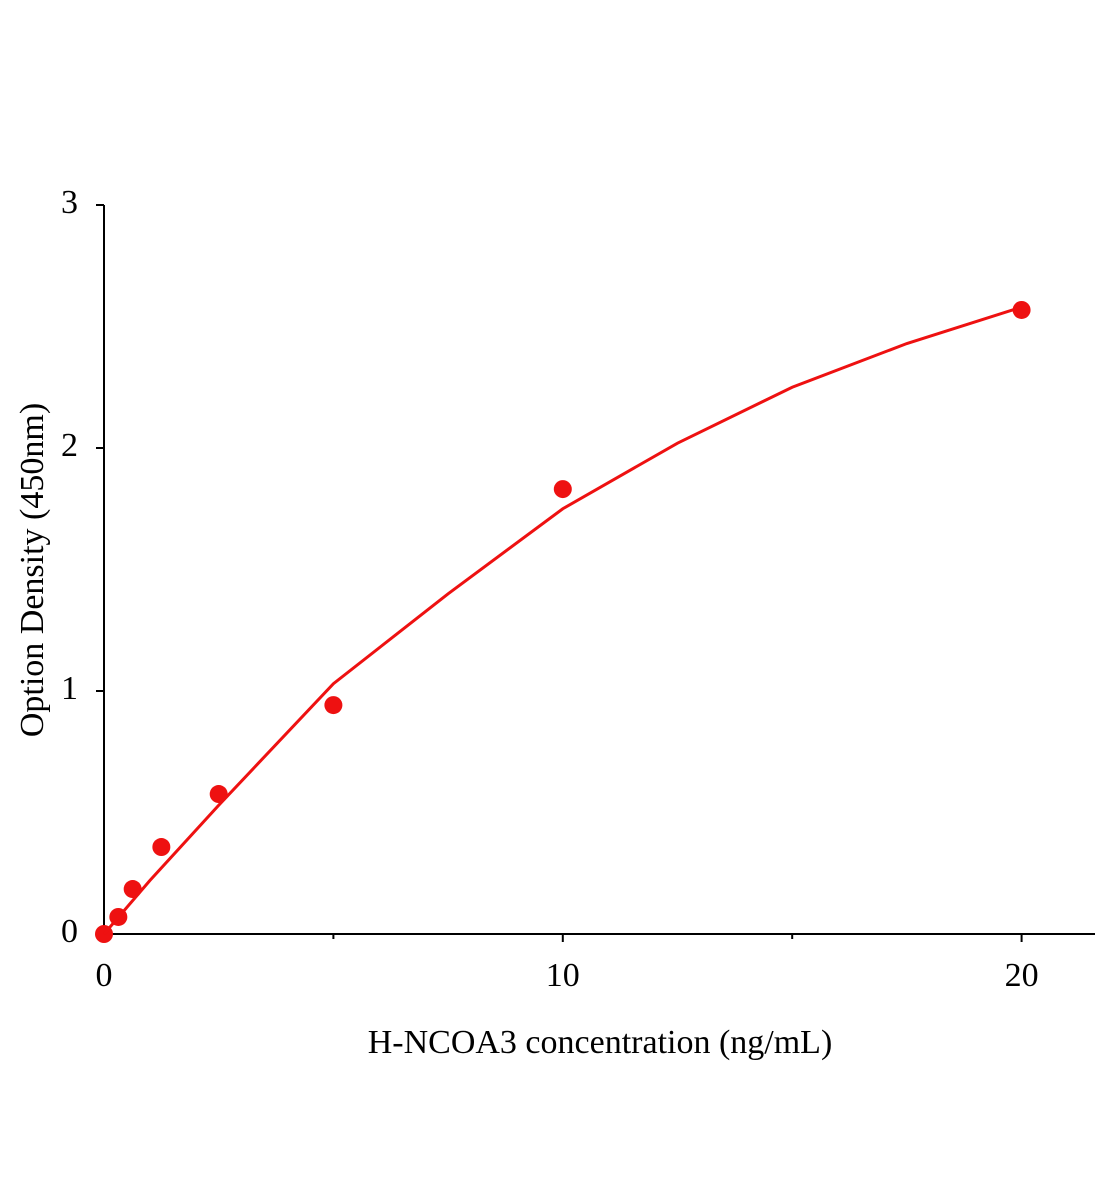 This screenshot has width=1104, height=1200. I want to click on x-tick-label: 10, so click(563, 975).